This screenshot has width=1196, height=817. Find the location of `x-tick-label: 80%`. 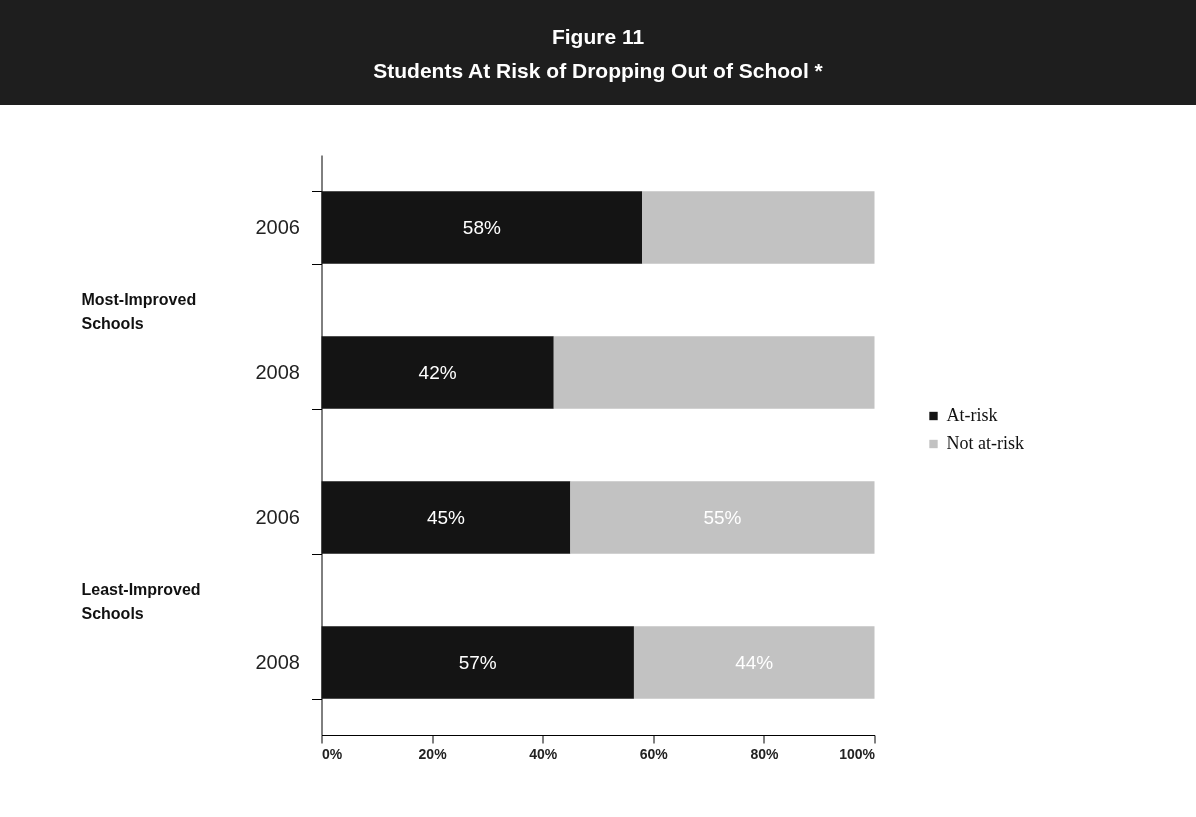

x-tick-label: 80% is located at coordinates (764, 753).